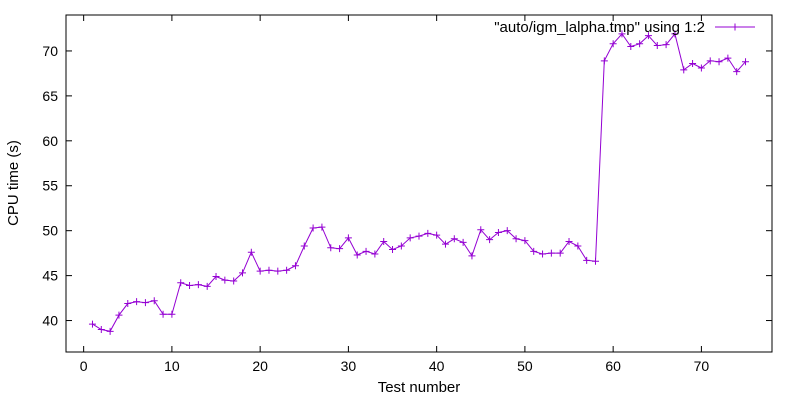 This screenshot has height=400, width=800. I want to click on legend-marker, so click(735, 27).